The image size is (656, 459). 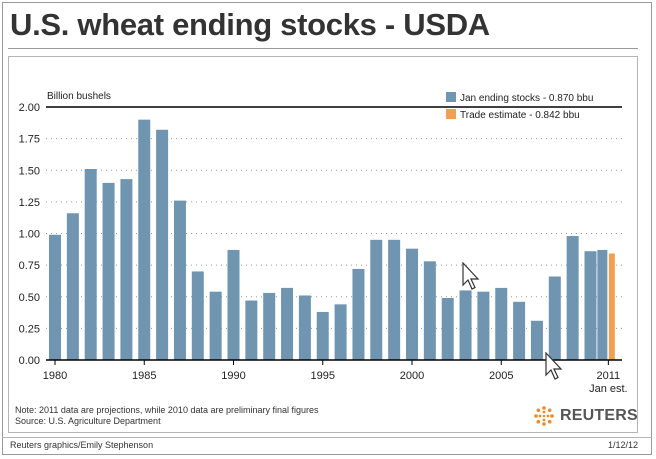 I want to click on x-tick-label: 2005, so click(x=501, y=376).